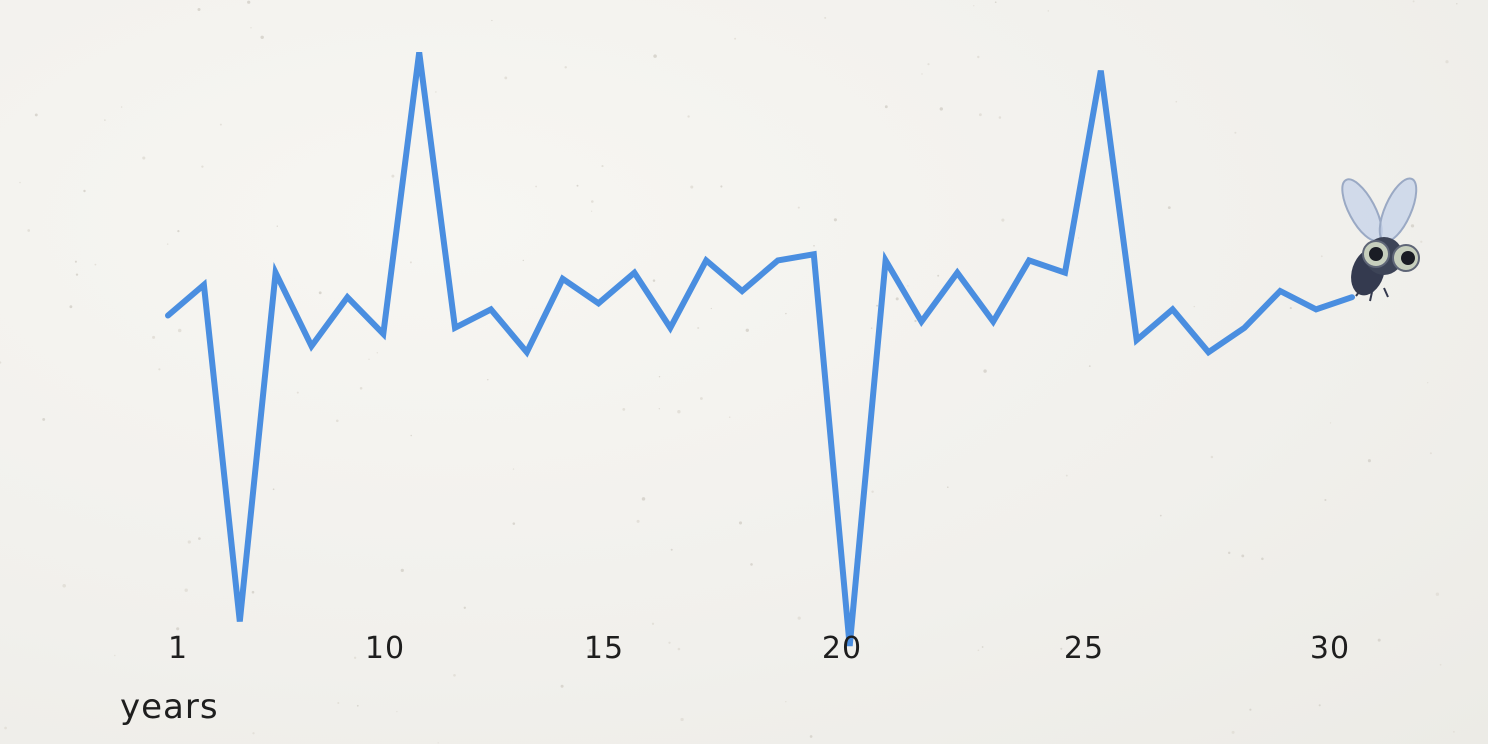 This screenshot has height=744, width=1488. Describe the element at coordinates (1330, 648) in the screenshot. I see `x-tick-label: 30` at that location.